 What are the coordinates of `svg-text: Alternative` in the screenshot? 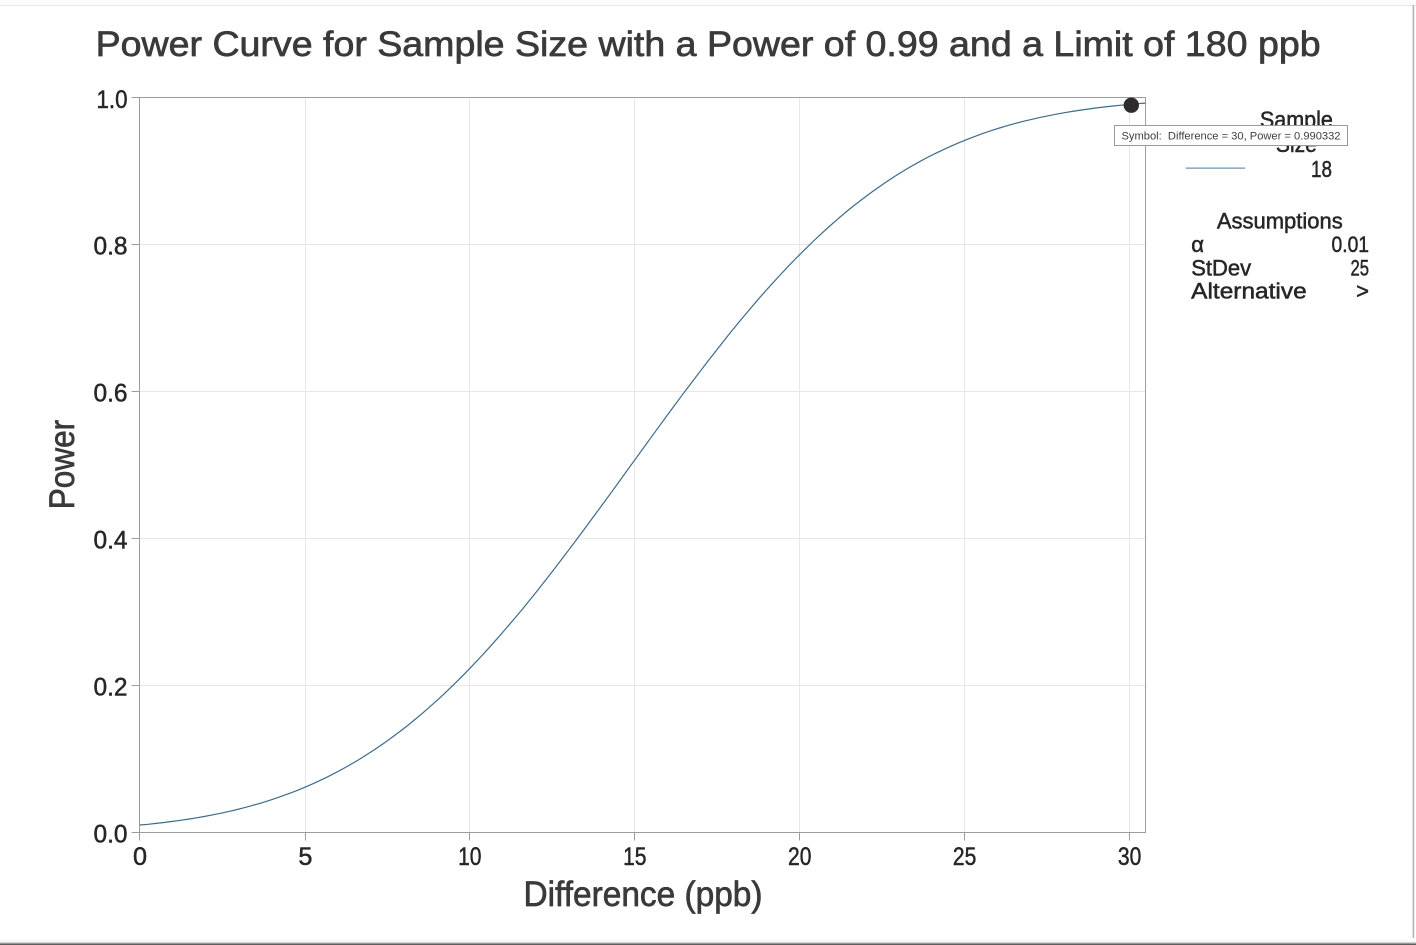 It's located at (1249, 291).